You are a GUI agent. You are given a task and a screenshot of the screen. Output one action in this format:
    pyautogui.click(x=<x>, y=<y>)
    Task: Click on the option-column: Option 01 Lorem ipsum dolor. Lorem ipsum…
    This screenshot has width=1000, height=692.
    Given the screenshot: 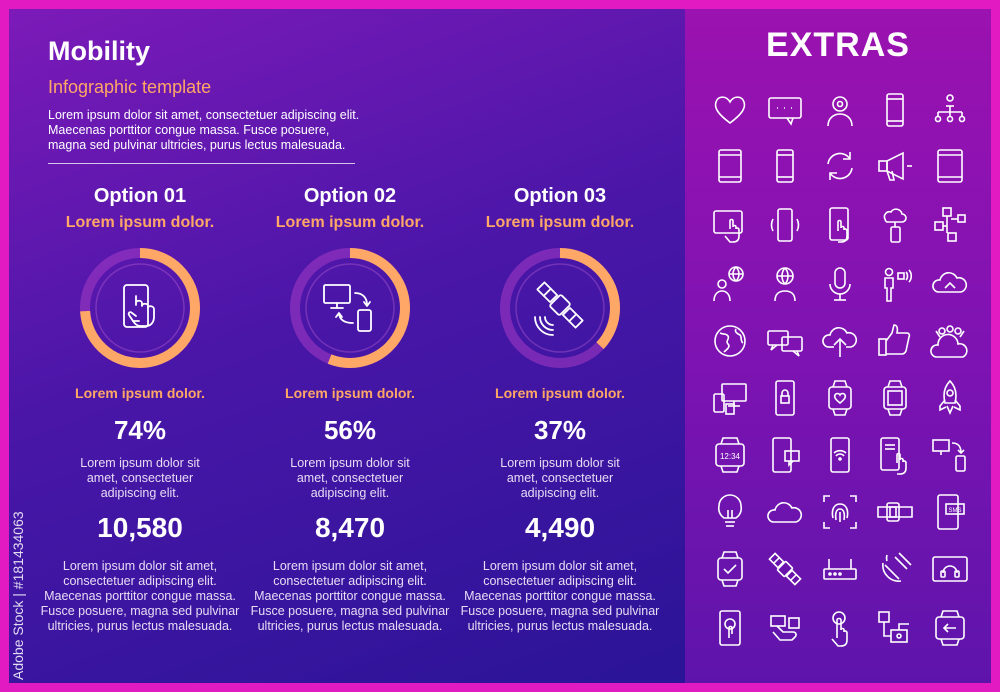 What is the action you would take?
    pyautogui.click(x=140, y=409)
    